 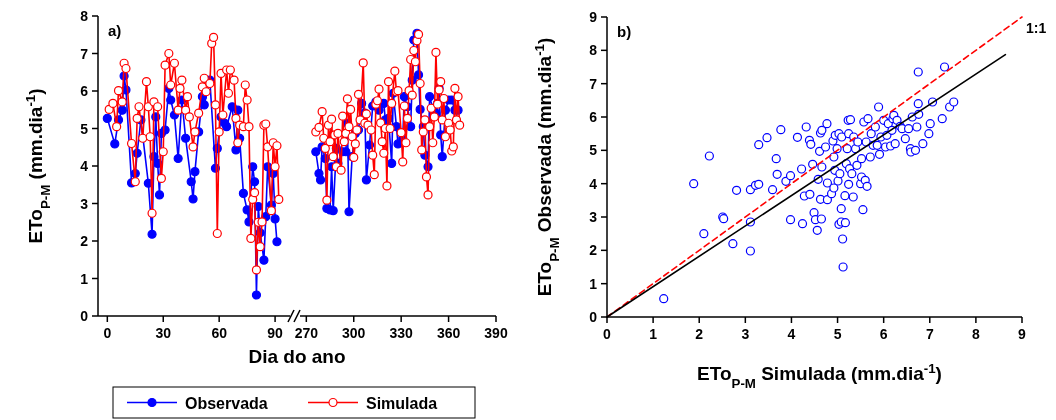 What do you see at coordinates (306, 333) in the screenshot?
I see `x-tick-label: 270` at bounding box center [306, 333].